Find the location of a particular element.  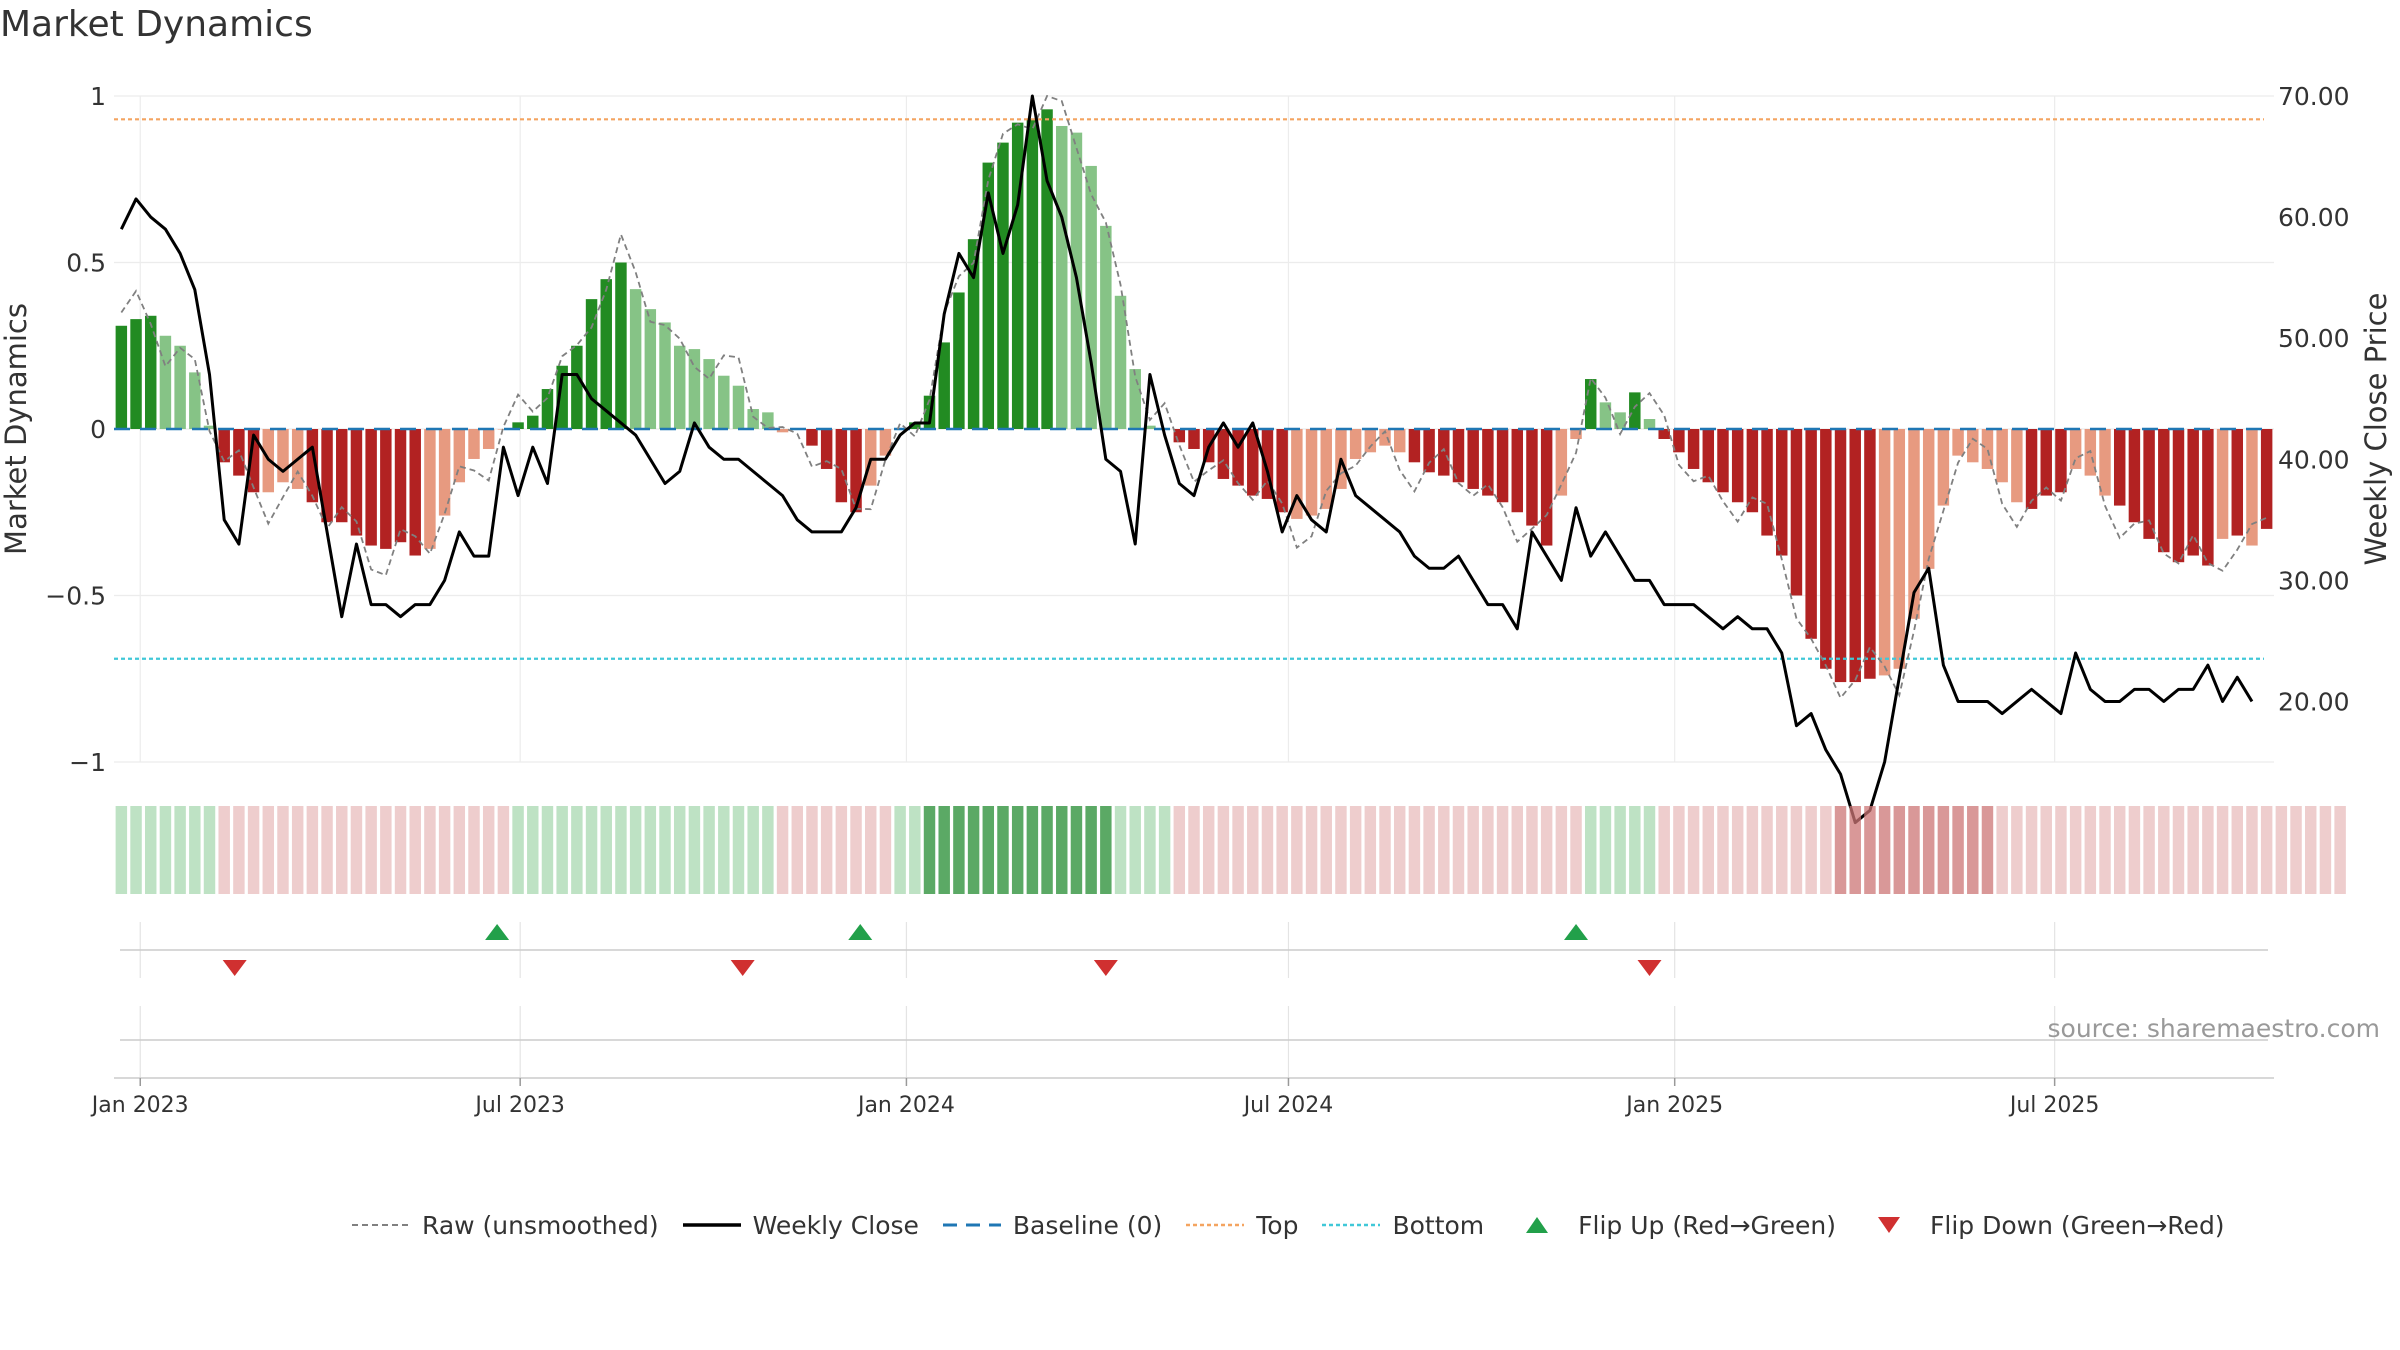

legend-label-baseline: Baseline (0) is located at coordinates (1087, 1225).